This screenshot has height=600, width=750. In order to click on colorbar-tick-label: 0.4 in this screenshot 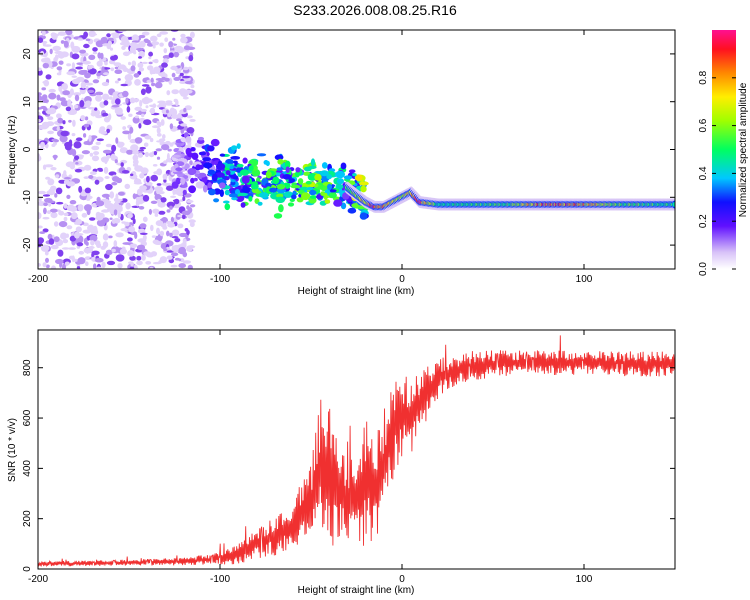, I will do `click(703, 173)`.